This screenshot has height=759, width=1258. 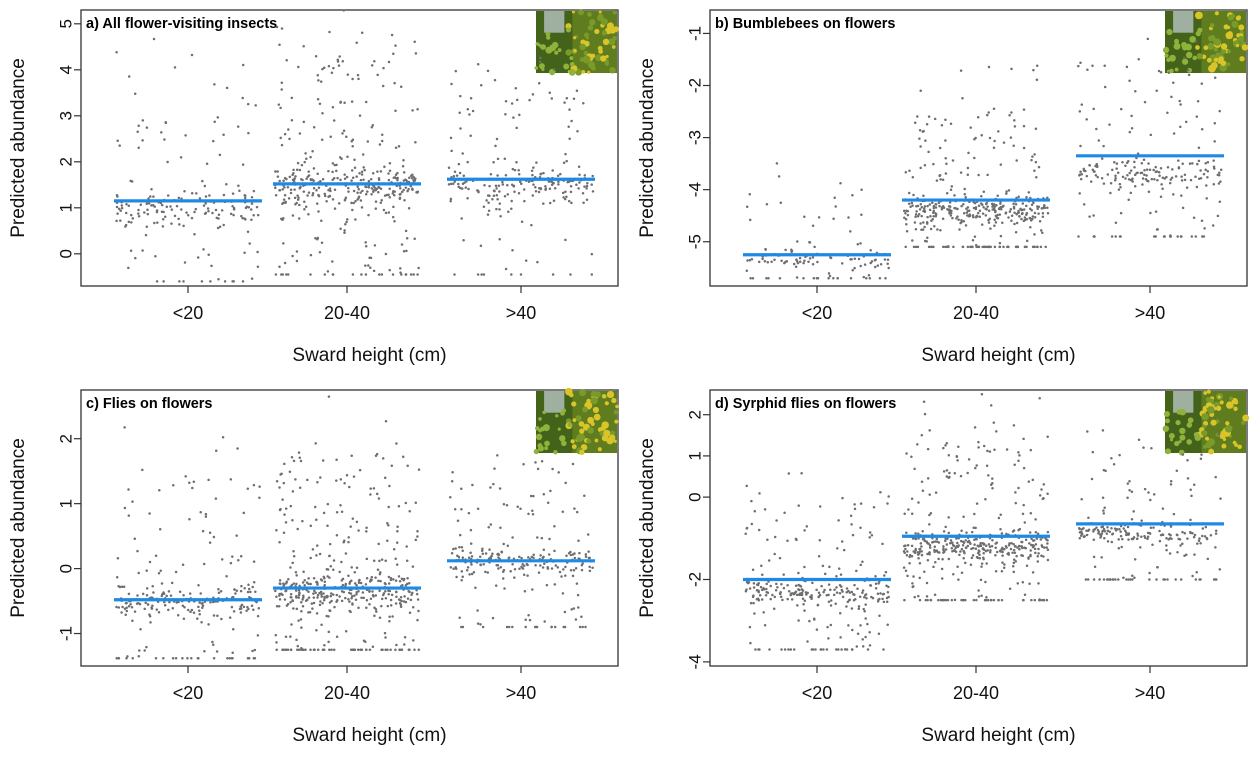 What do you see at coordinates (694, 241) in the screenshot?
I see `y-tick-label: -5` at bounding box center [694, 241].